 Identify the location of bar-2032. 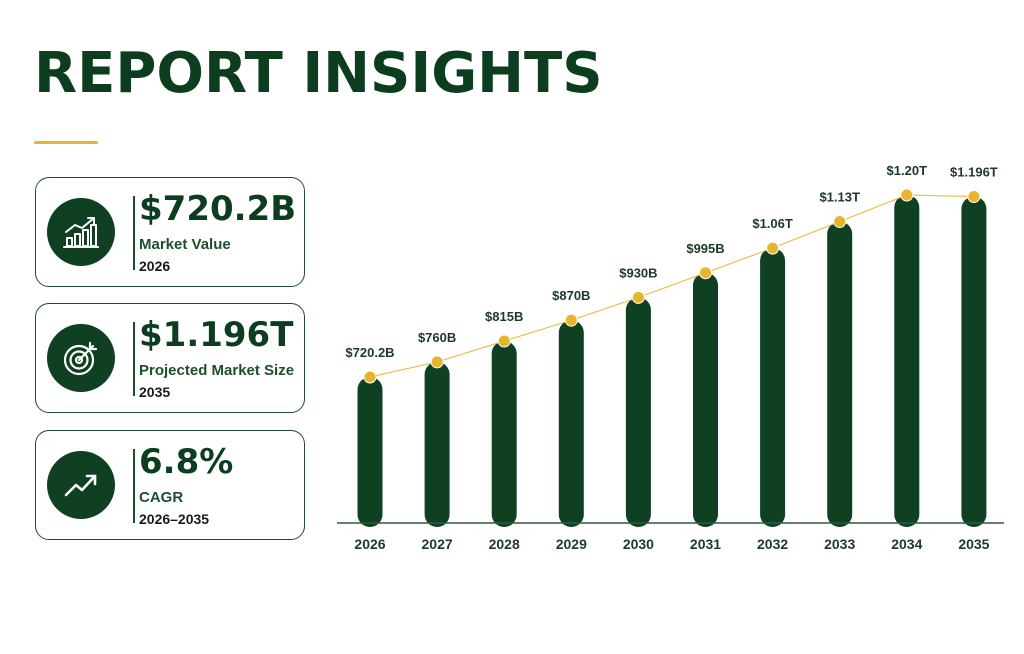
(773, 387).